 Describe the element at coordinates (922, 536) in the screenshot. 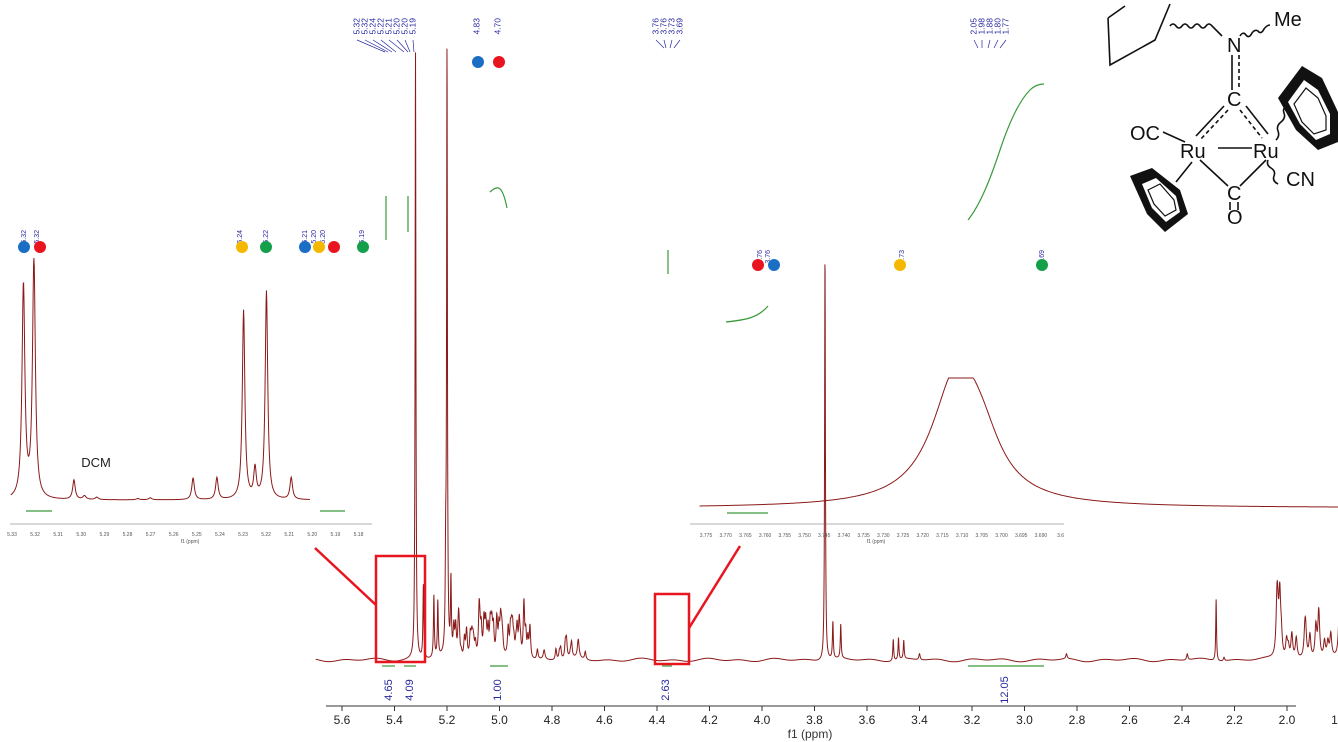

I see `inset-right-tick-label: 3.720` at that location.